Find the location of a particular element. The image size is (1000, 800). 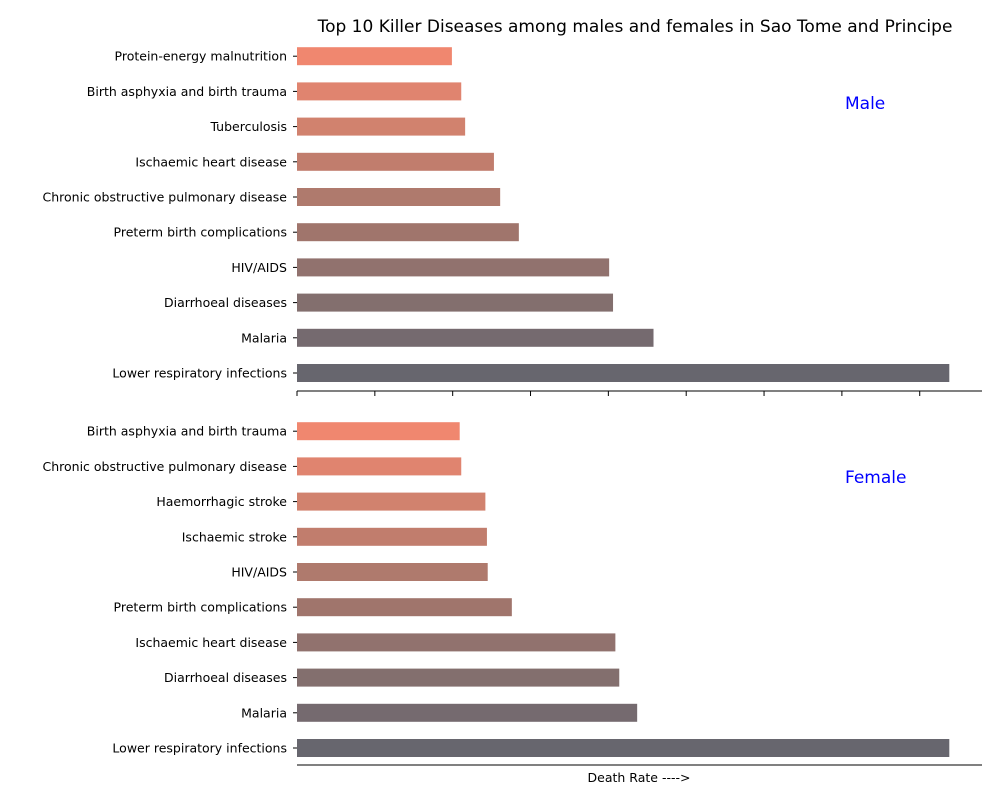

female-category-label: HIV/AIDS is located at coordinates (259, 572).